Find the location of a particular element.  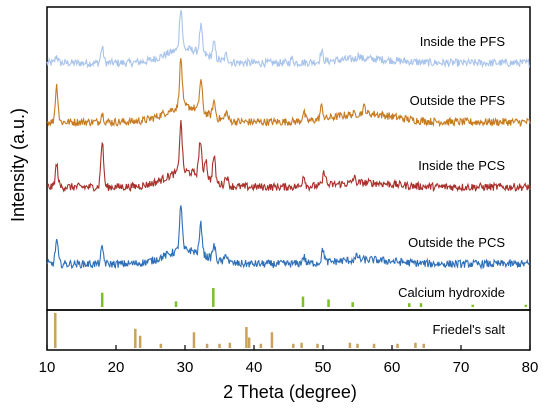

x-axis-ticks: 10 20 30 40 50 60 70 80 is located at coordinates (289, 360).